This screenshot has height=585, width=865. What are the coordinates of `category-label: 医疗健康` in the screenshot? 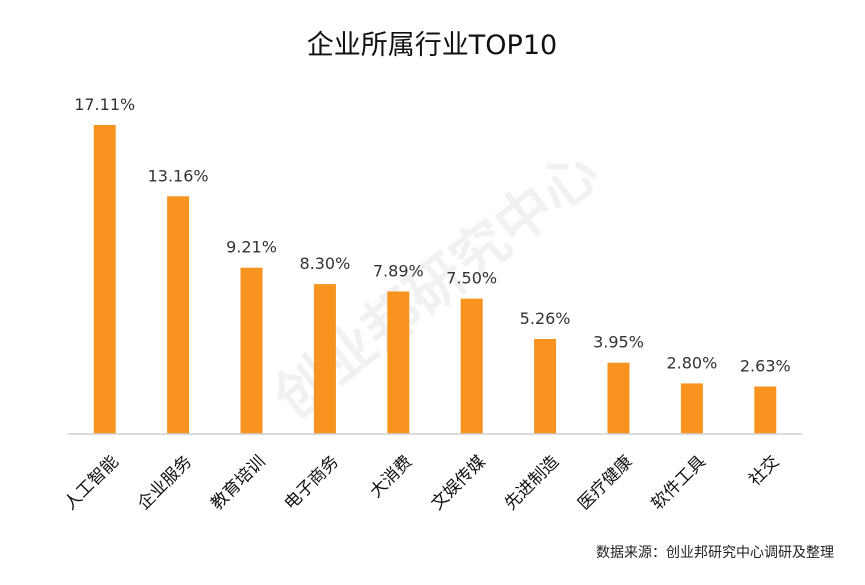 It's located at (605, 483).